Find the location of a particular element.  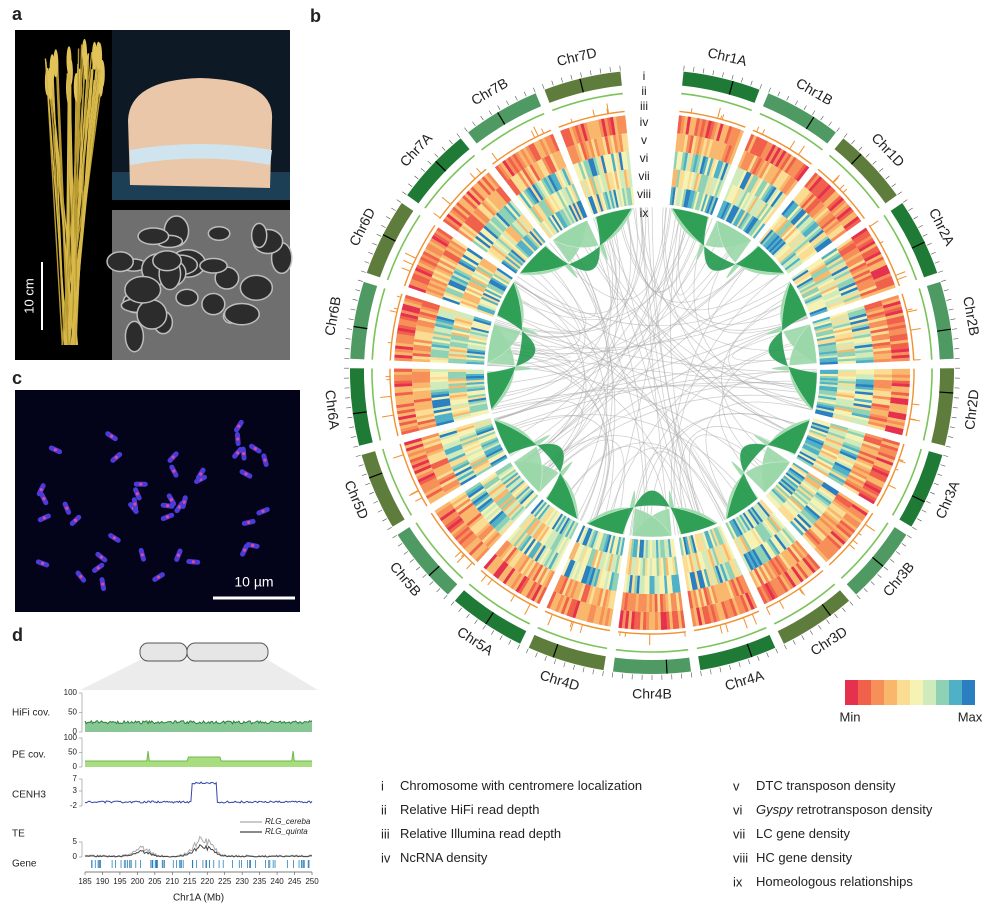

y-tick-label: 100 is located at coordinates (71, 692).